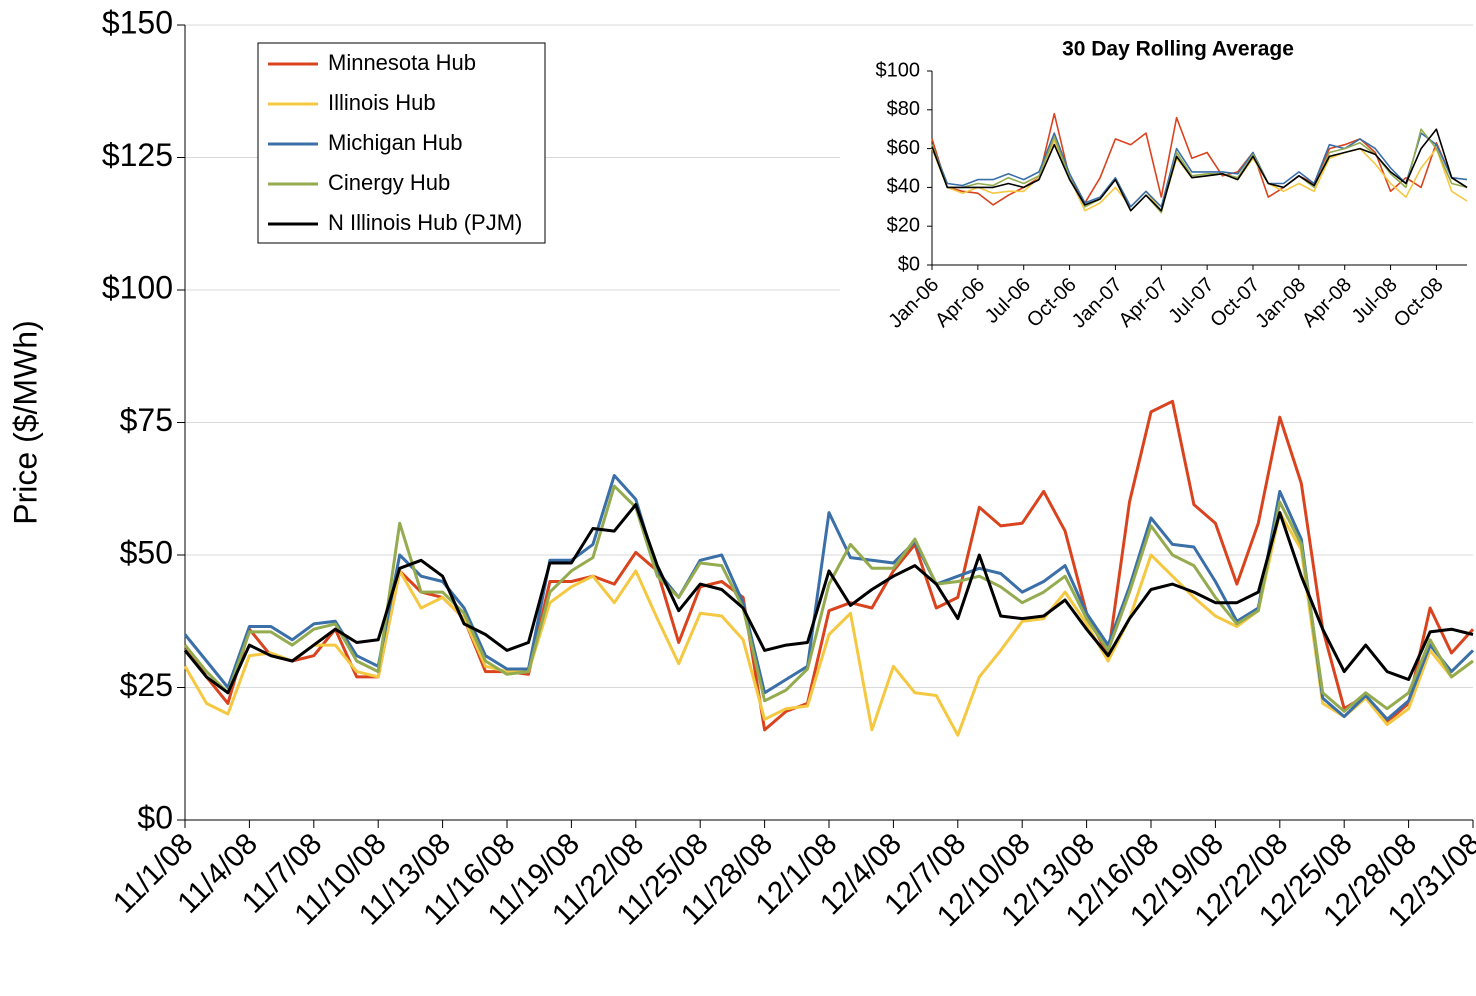 The image size is (1476, 996). I want to click on legend-label: Michigan Hub, so click(395, 142).